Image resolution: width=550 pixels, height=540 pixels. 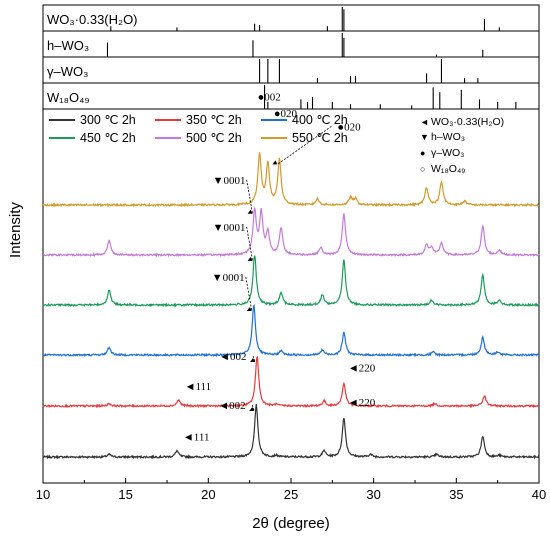 I want to click on legend-label: 300 ℃ 2h, so click(x=108, y=120).